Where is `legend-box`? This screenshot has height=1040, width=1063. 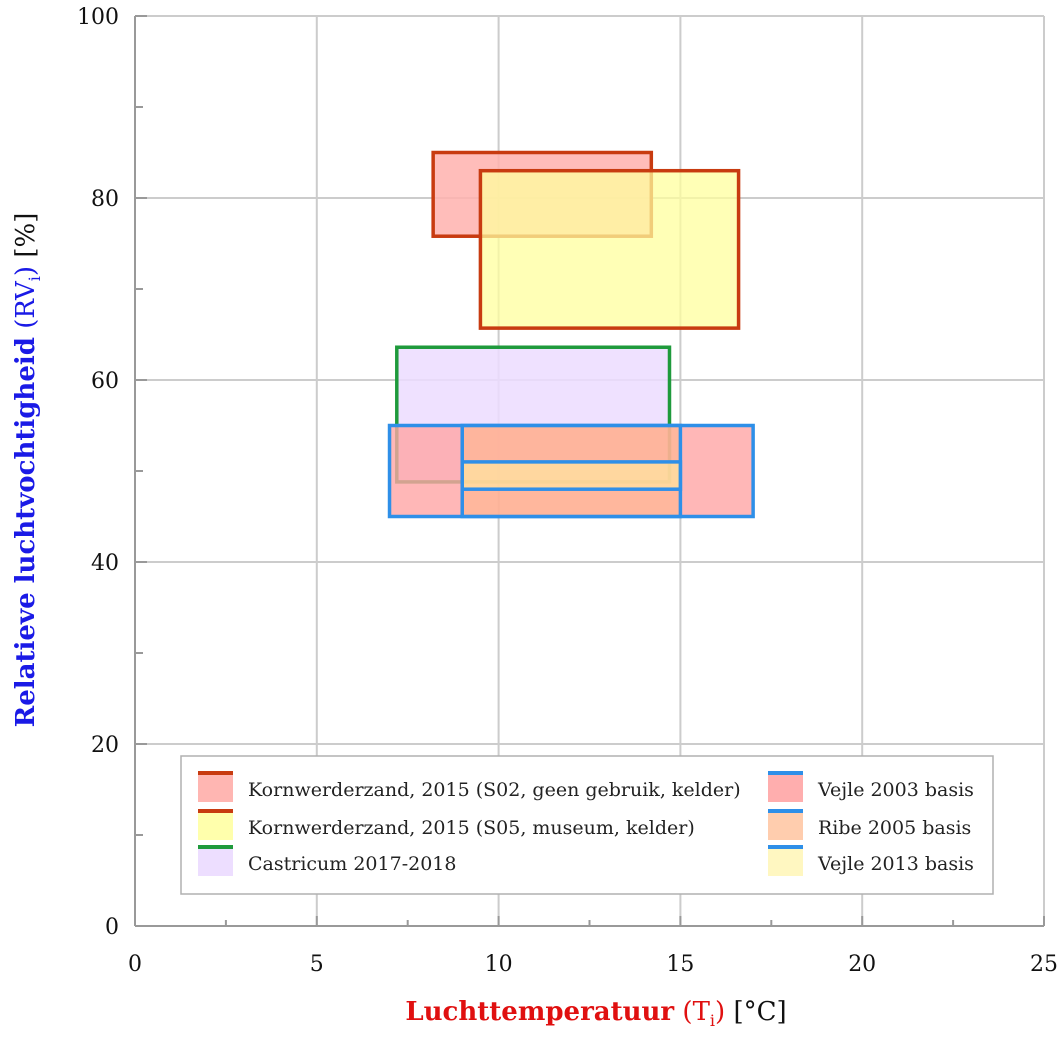
legend-box is located at coordinates (587, 825).